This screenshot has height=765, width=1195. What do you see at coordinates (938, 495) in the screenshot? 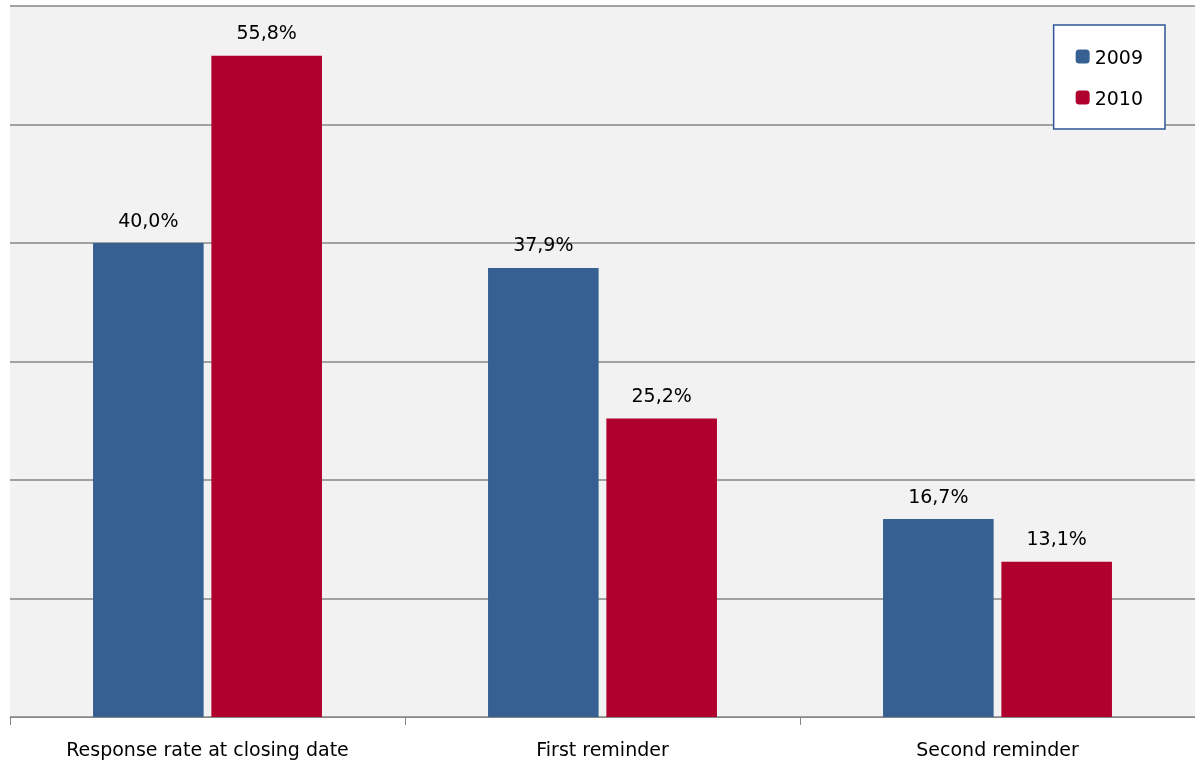
I see `data-label: 16,7%` at bounding box center [938, 495].